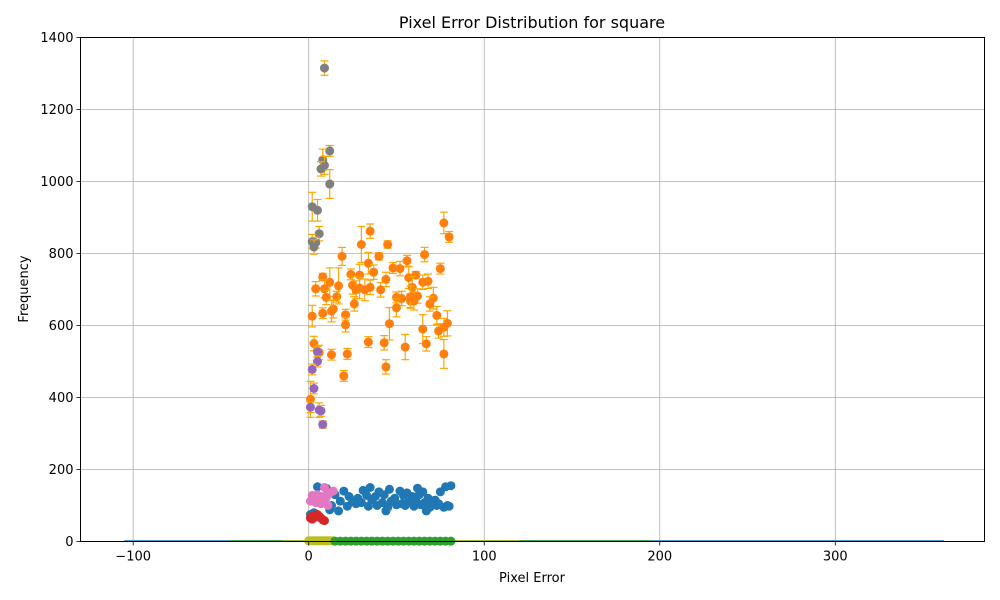  I want to click on x-tick-label: 200, so click(659, 557).